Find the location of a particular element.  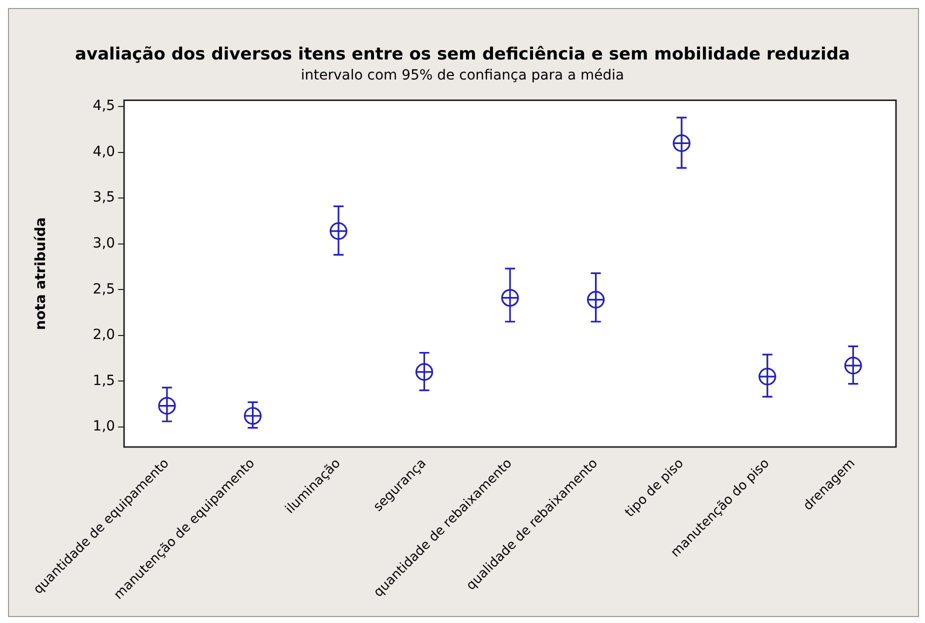

y-tick-label: 1,0 is located at coordinates (104, 426).